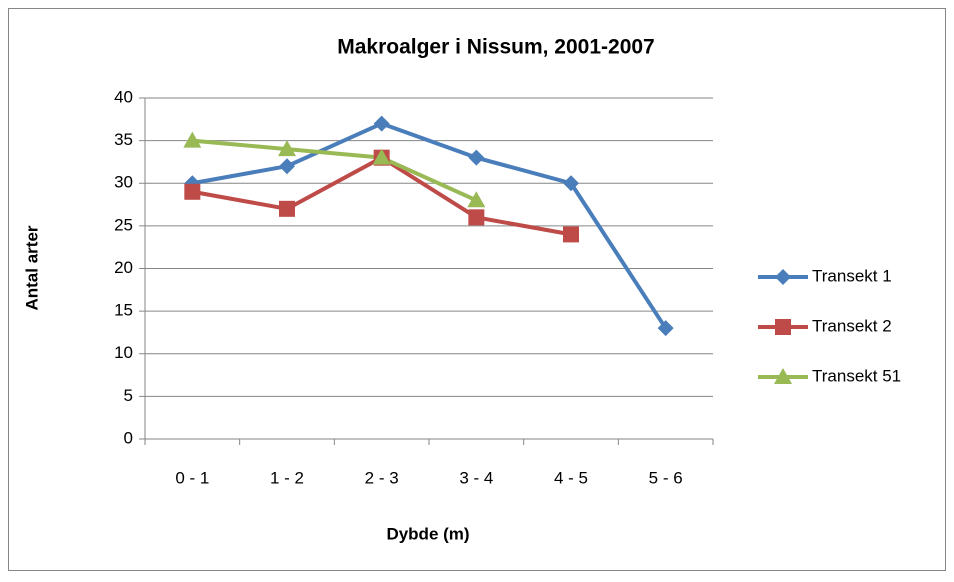 The image size is (954, 582). I want to click on y-tick-label: 25, so click(123, 224).